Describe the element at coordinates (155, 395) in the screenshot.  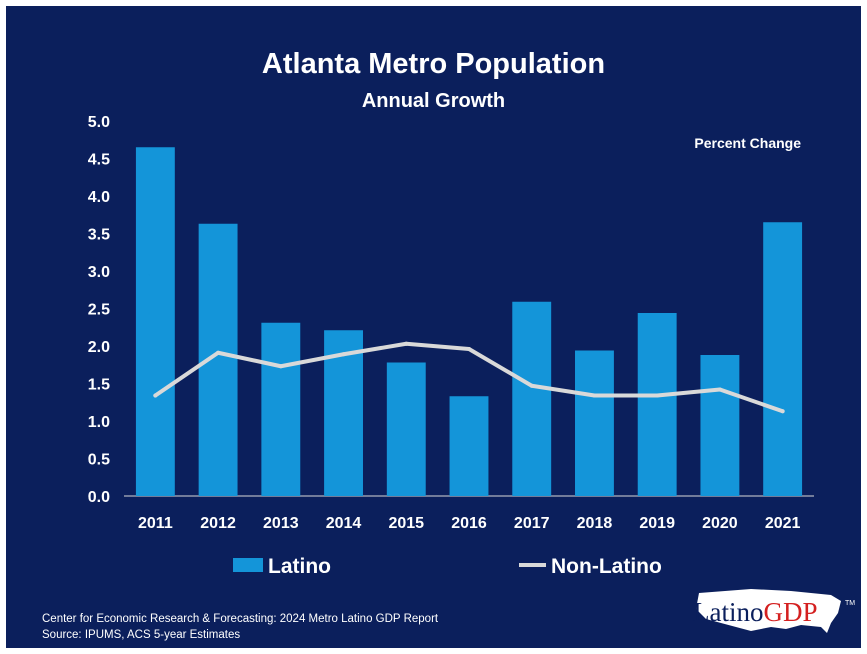
I see `line-point-2011` at that location.